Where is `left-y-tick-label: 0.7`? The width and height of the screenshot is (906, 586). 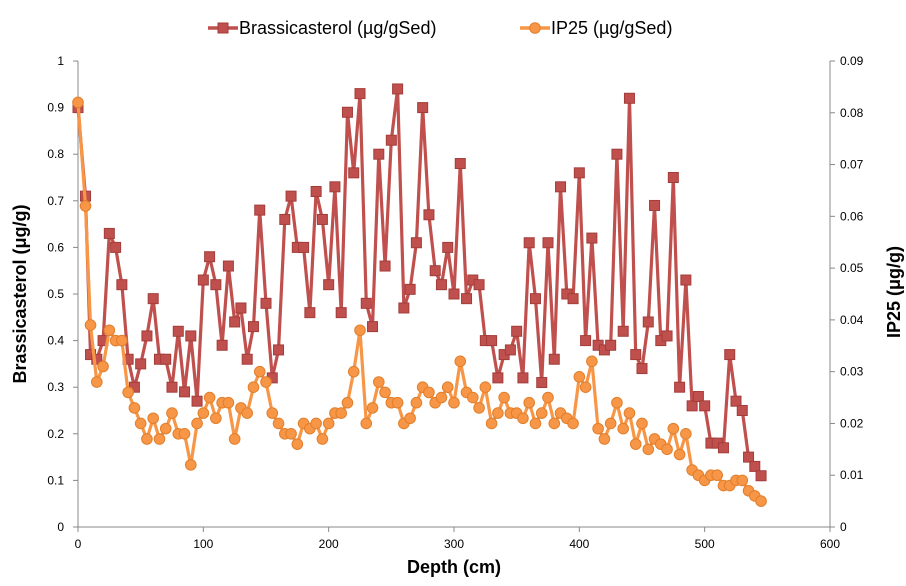
left-y-tick-label: 0.7 is located at coordinates (55, 201).